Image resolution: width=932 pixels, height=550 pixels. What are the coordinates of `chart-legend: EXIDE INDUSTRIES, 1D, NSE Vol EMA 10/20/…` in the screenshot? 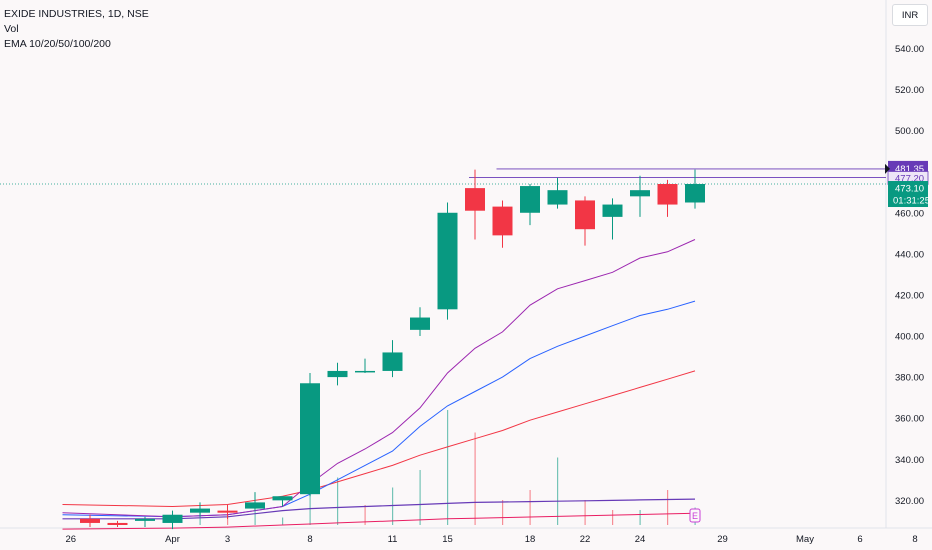 It's located at (76, 29).